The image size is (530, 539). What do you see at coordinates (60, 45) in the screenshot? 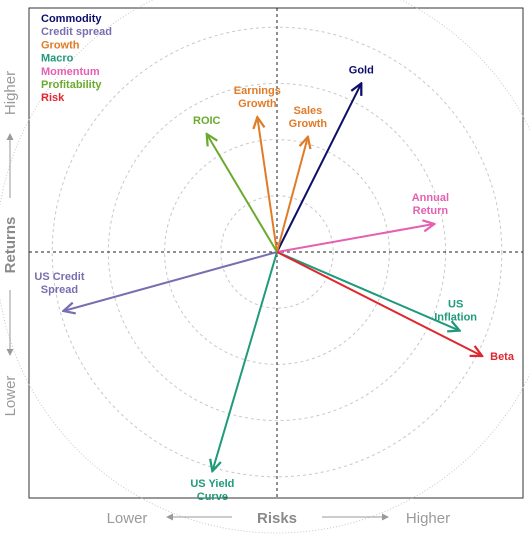
I see `legend-item-growth: Growth` at bounding box center [60, 45].